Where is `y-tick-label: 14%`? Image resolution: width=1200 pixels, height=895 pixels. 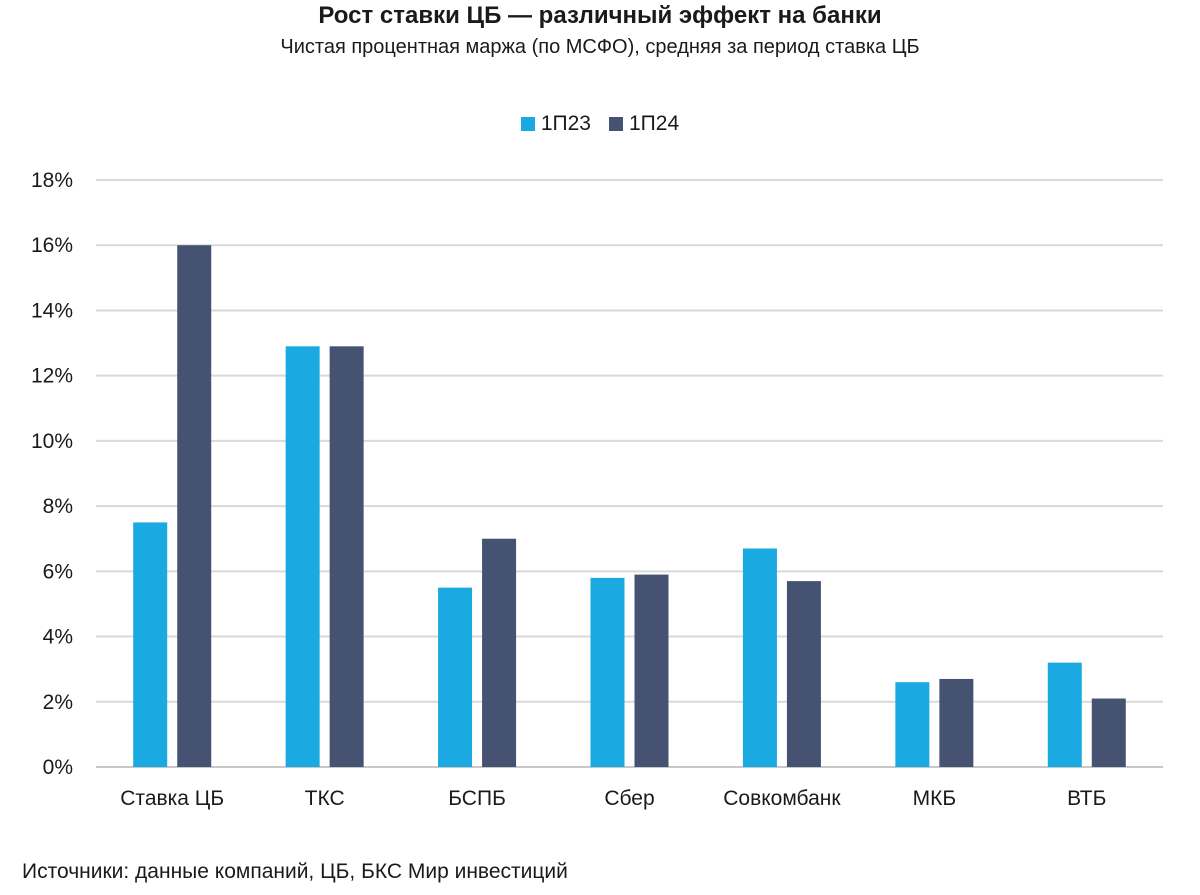 y-tick-label: 14% is located at coordinates (52, 310).